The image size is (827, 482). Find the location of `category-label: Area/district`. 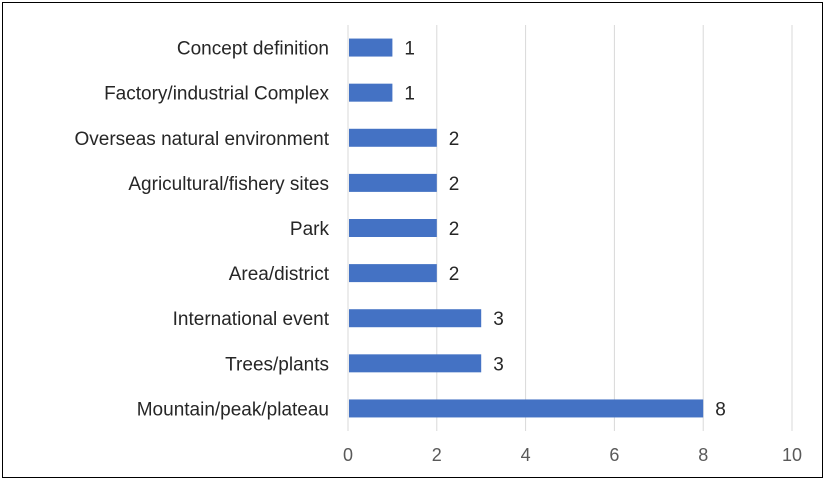

category-label: Area/district is located at coordinates (279, 274).